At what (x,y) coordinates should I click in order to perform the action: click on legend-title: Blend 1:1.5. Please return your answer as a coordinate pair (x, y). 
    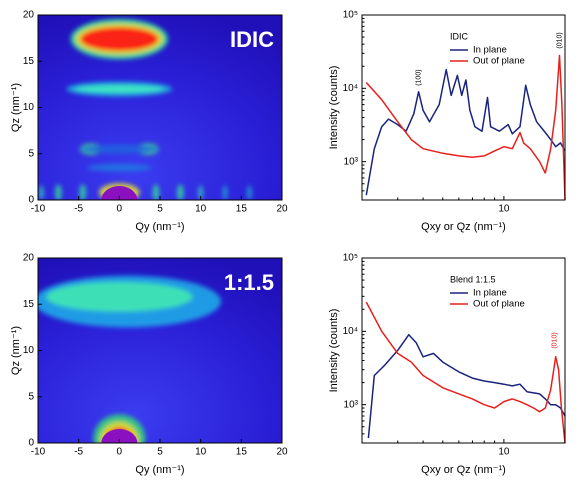
    Looking at the image, I should click on (473, 279).